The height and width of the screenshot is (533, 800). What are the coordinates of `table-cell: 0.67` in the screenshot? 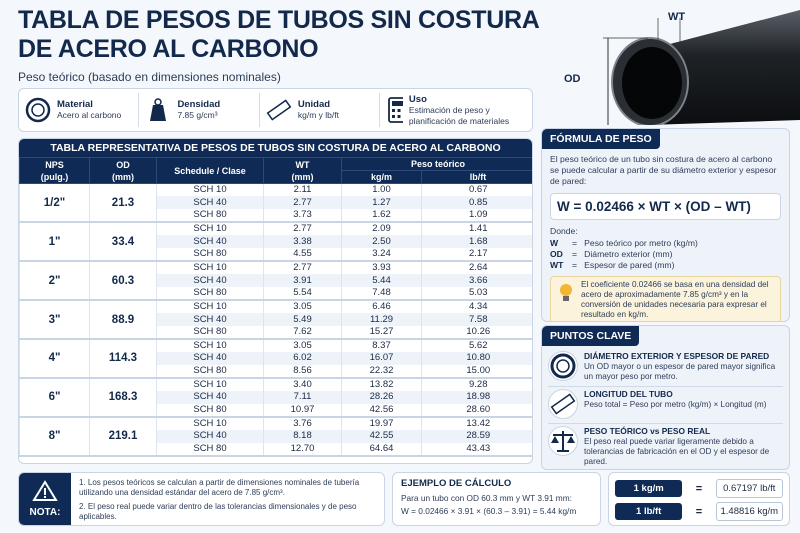 It's located at (476, 190).